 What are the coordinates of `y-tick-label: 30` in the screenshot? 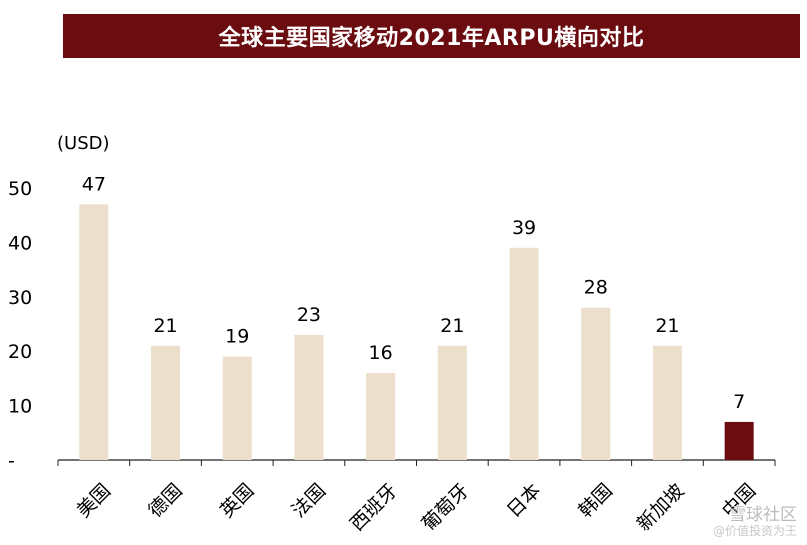 It's located at (20, 298).